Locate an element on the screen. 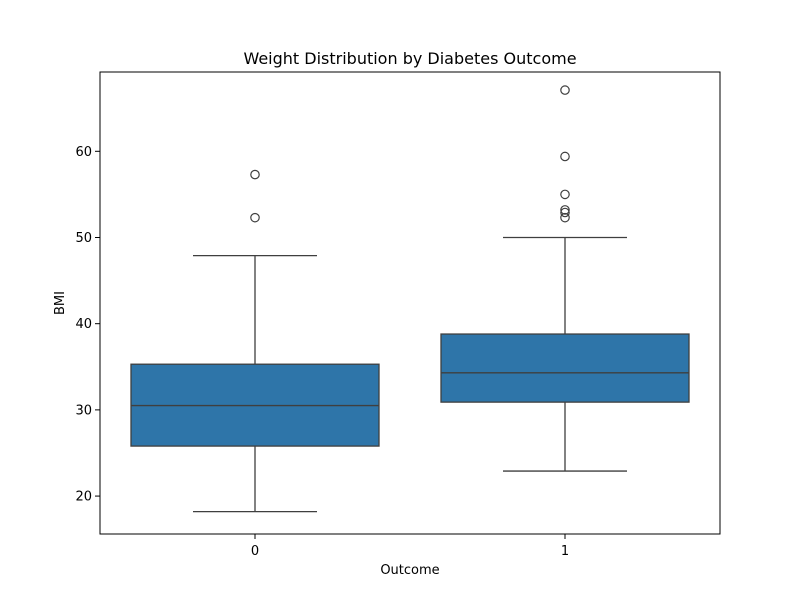 This screenshot has width=800, height=600. y-tick-label-50: 50 is located at coordinates (83, 238).